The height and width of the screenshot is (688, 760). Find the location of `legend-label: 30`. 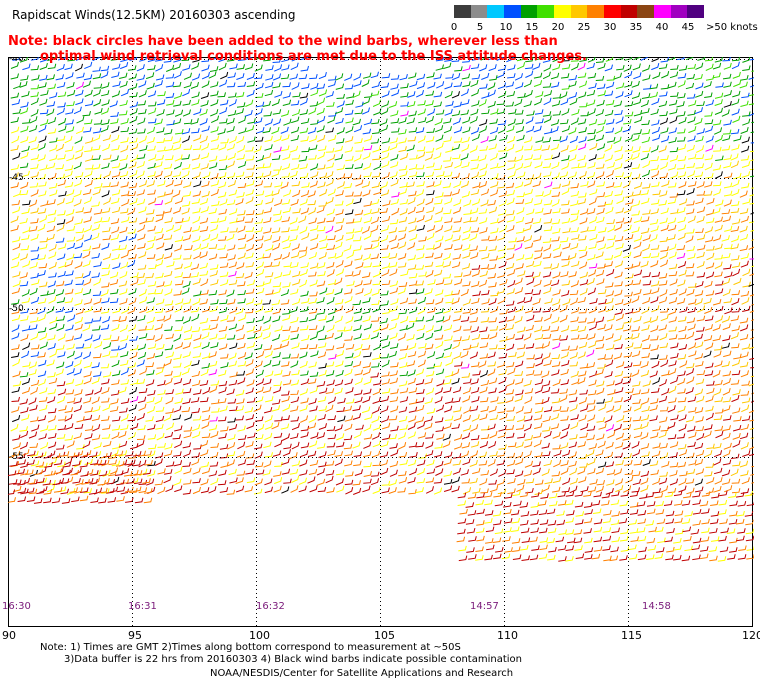

legend-label: 30 is located at coordinates (610, 27).